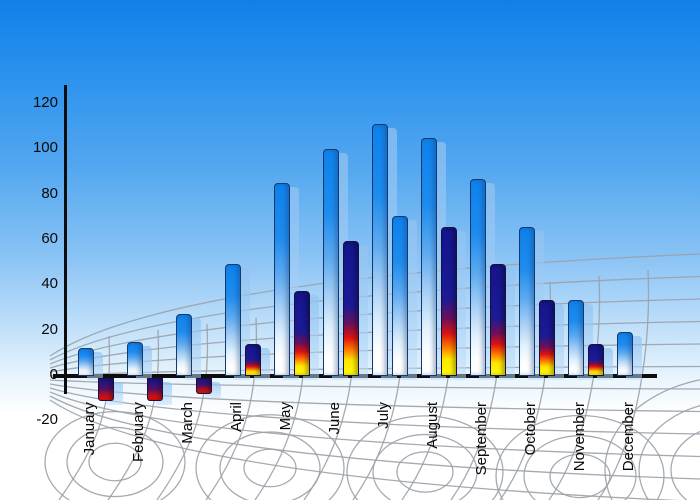 The width and height of the screenshot is (700, 500). What do you see at coordinates (449, 301) in the screenshot?
I see `bar-august-secondary` at bounding box center [449, 301].